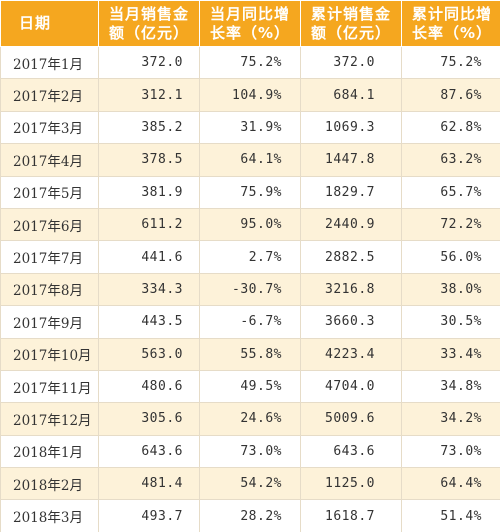 The image size is (500, 532). Describe the element at coordinates (149, 484) in the screenshot. I see `cell-monthly-sales: 481.4` at that location.